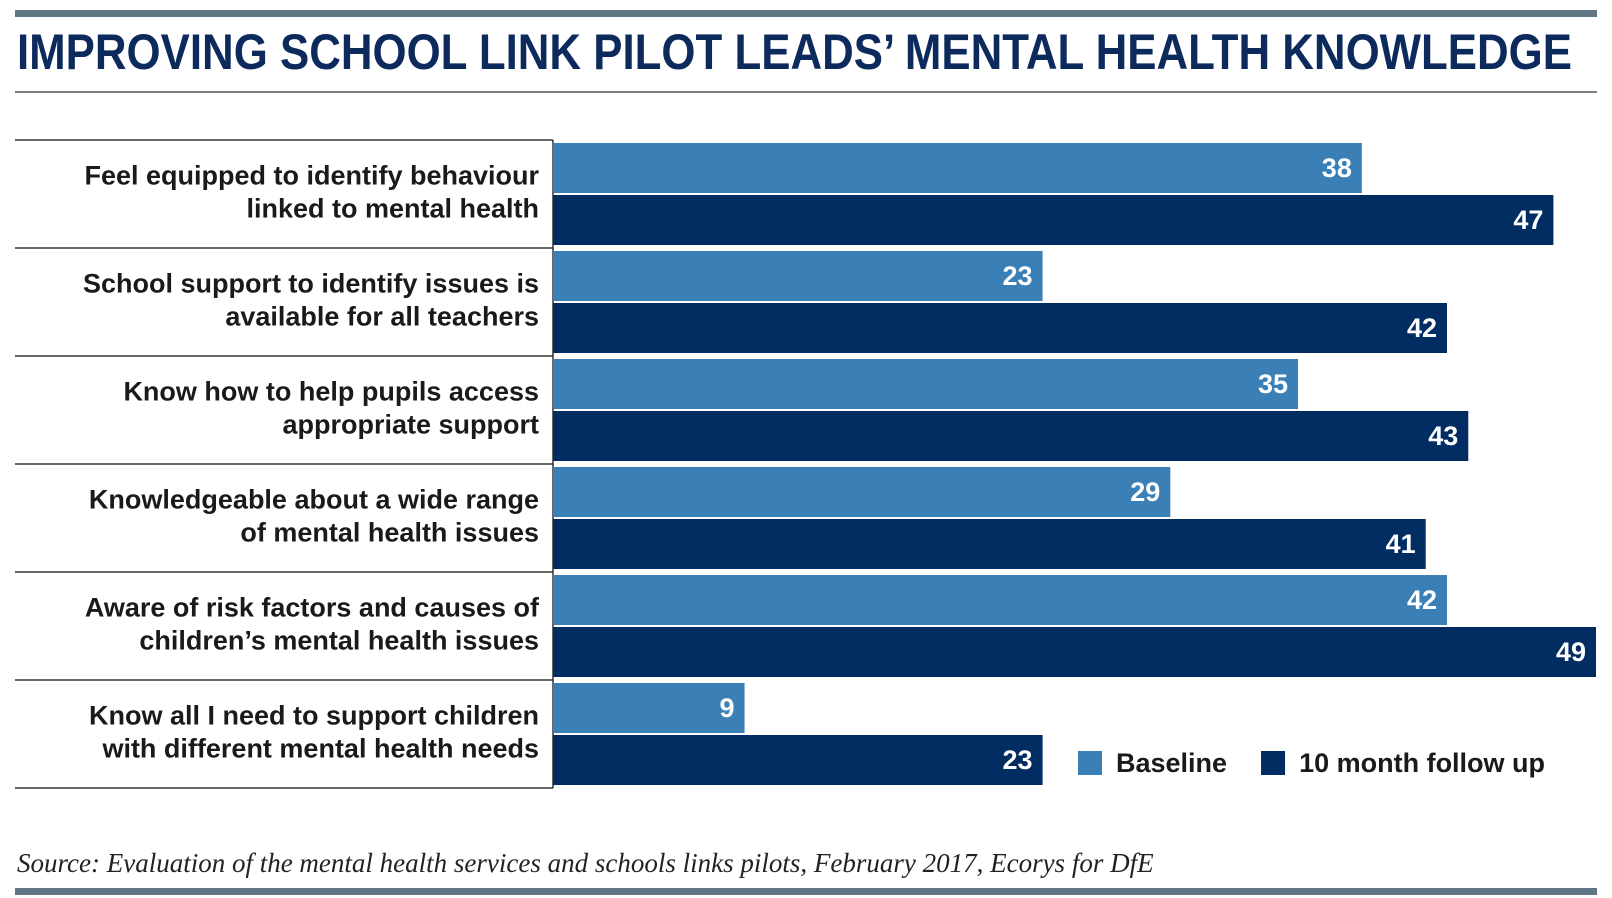  Describe the element at coordinates (1528, 220) in the screenshot. I see `value-label: 47` at that location.